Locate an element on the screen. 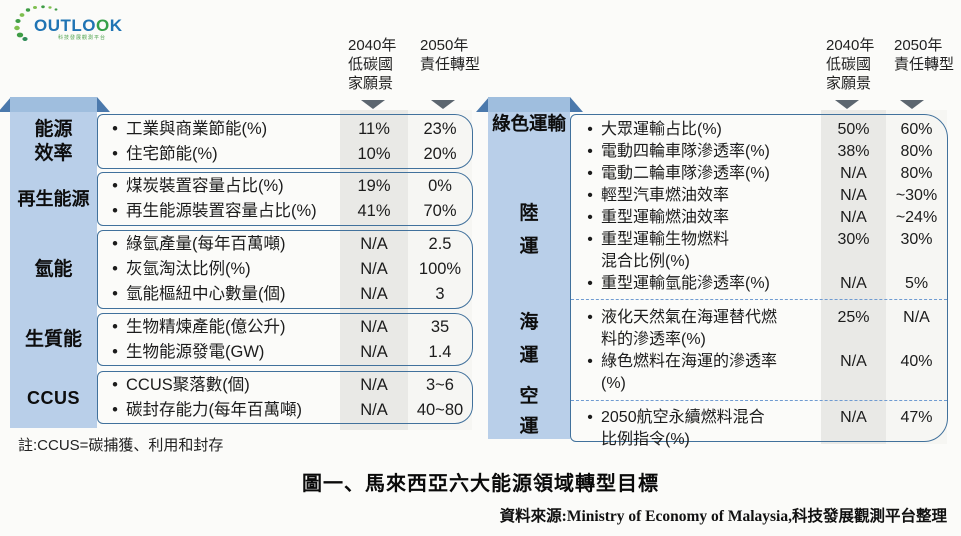 The width and height of the screenshot is (961, 536). table-row: • 2050航空永續燃料混合 比例指令(%) N/A 47% is located at coordinates (759, 429).